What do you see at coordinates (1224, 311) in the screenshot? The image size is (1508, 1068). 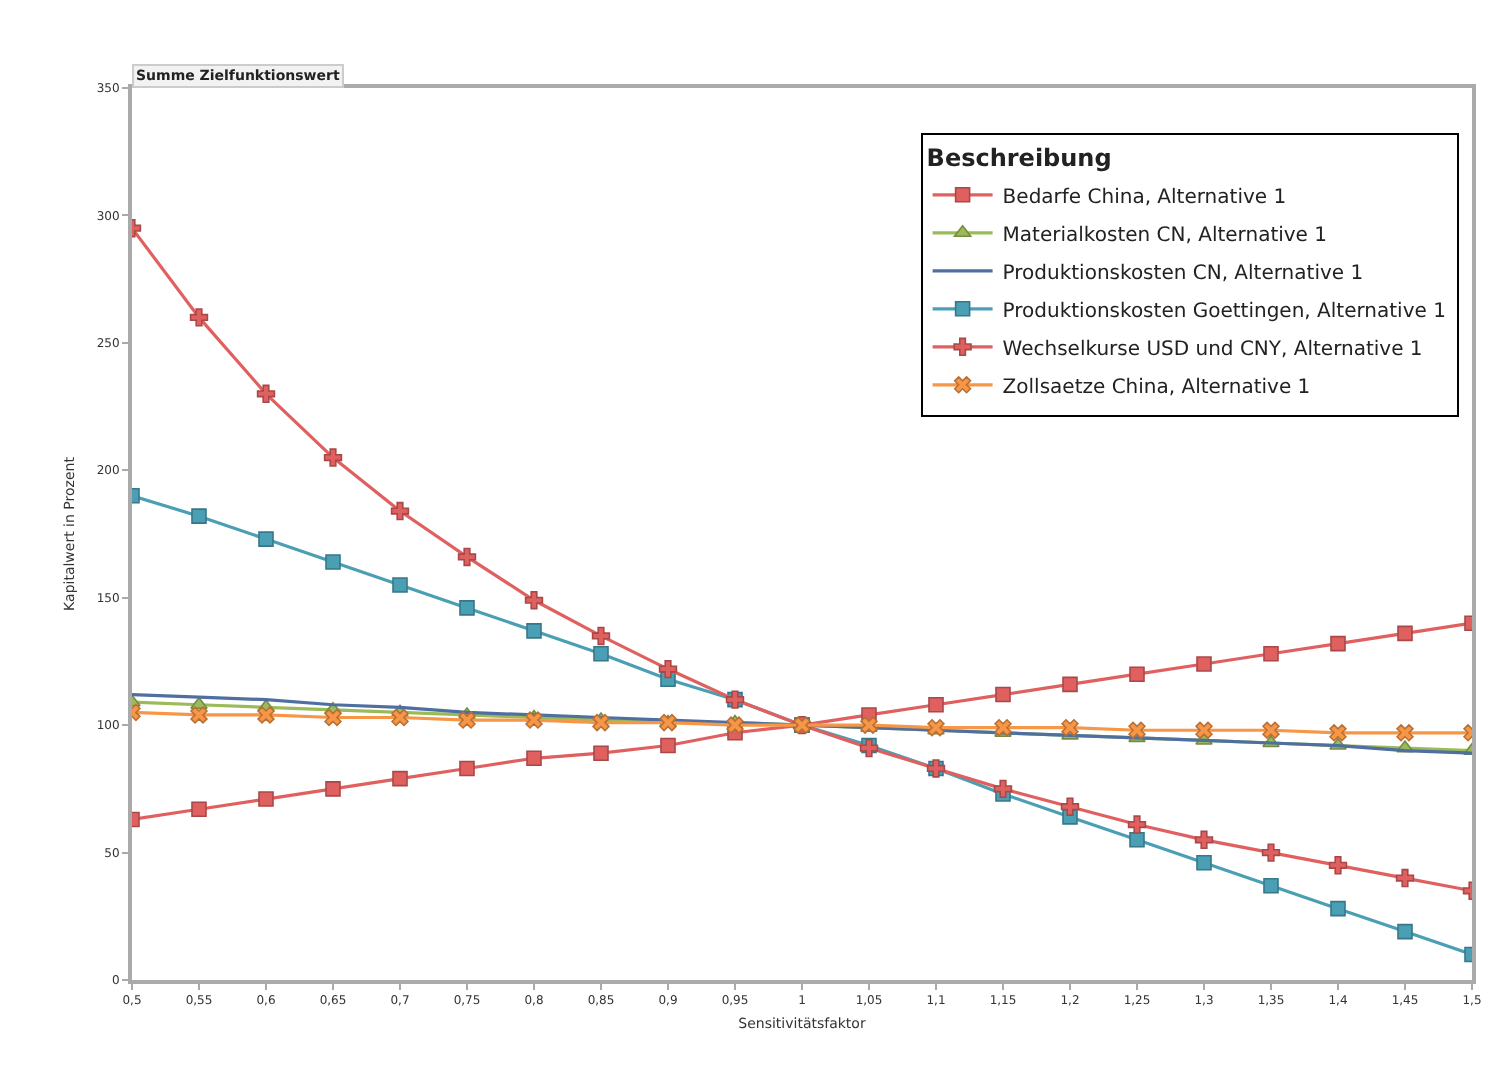 I see `legend-label: Produktionskosten Goettingen, Alternative 1` at bounding box center [1224, 311].